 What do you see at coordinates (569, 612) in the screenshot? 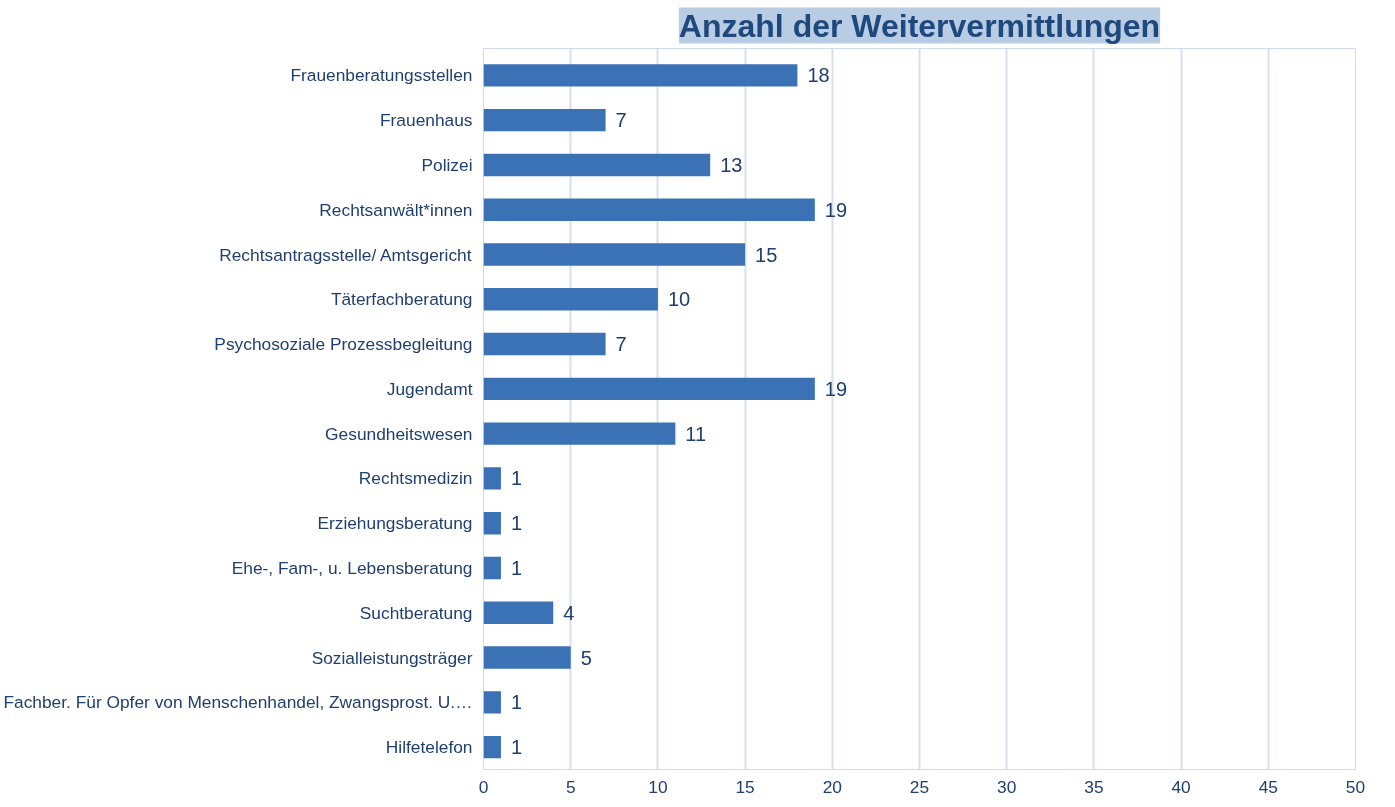
I see `data-label: 4` at bounding box center [569, 612].